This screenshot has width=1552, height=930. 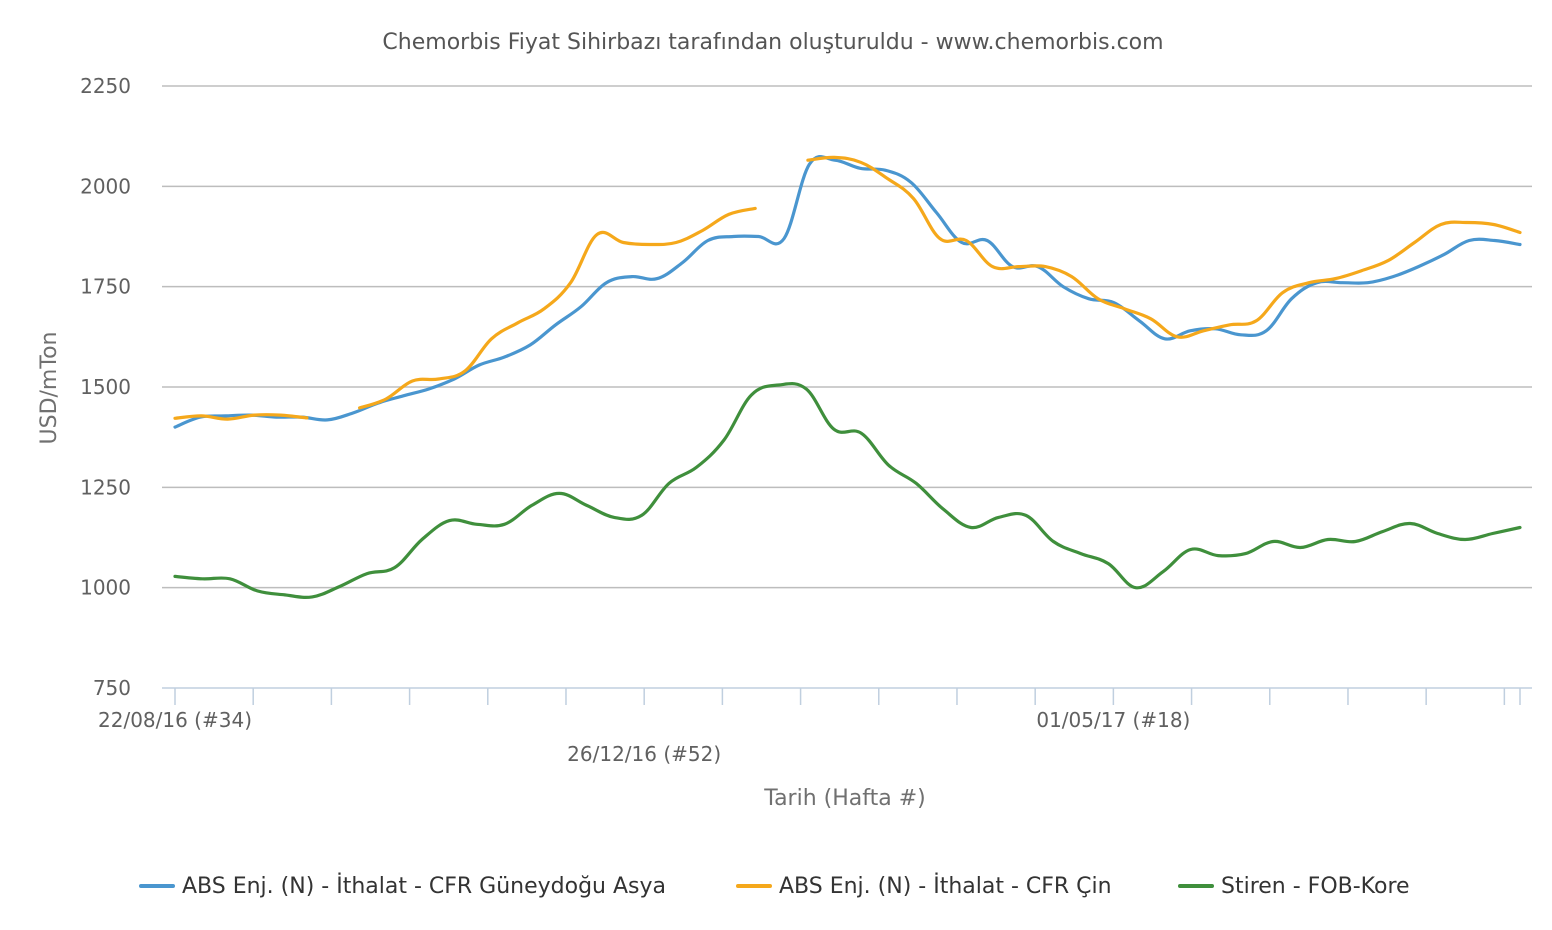 What do you see at coordinates (644, 754) in the screenshot?
I see `x-tick-label: 26/12/16 (#52)` at bounding box center [644, 754].